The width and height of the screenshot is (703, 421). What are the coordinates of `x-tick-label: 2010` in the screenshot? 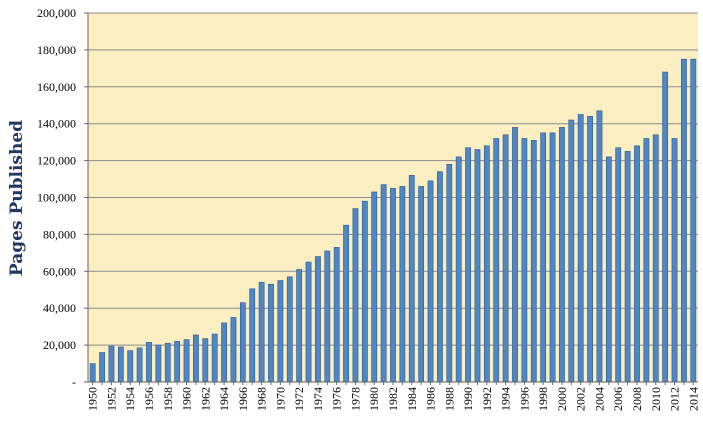 It's located at (656, 399).